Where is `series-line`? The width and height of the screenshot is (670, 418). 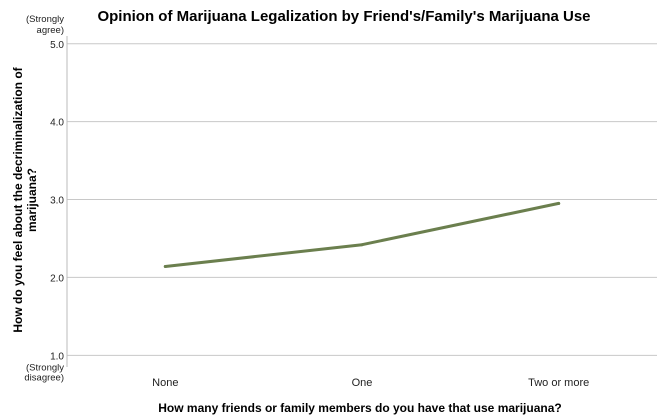
series-line is located at coordinates (362, 234).